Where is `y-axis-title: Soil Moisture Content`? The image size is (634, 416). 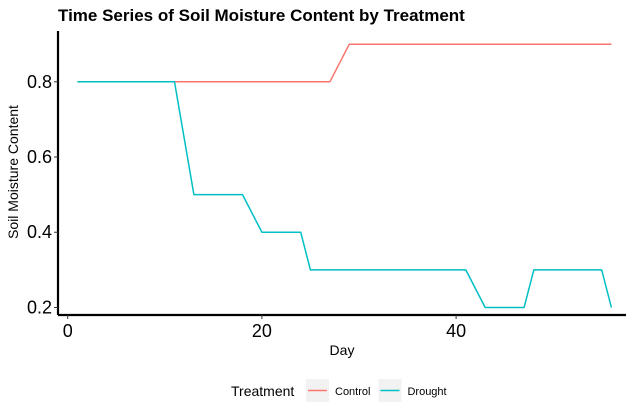 y-axis-title: Soil Moisture Content is located at coordinates (13, 172).